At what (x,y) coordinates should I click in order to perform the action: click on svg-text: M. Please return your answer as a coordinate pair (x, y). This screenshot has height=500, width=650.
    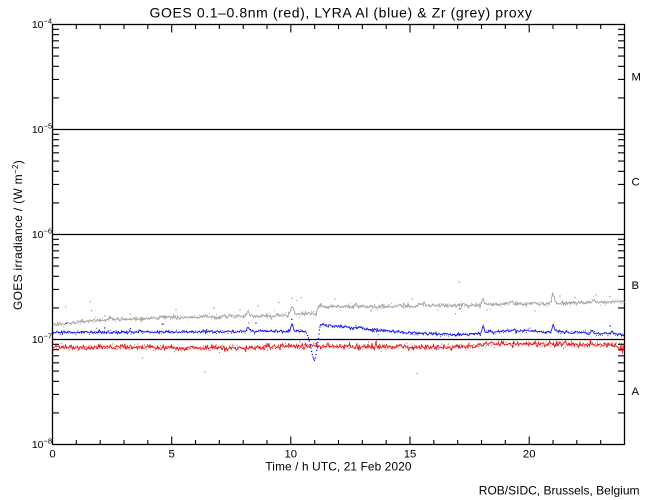
    Looking at the image, I should click on (636, 78).